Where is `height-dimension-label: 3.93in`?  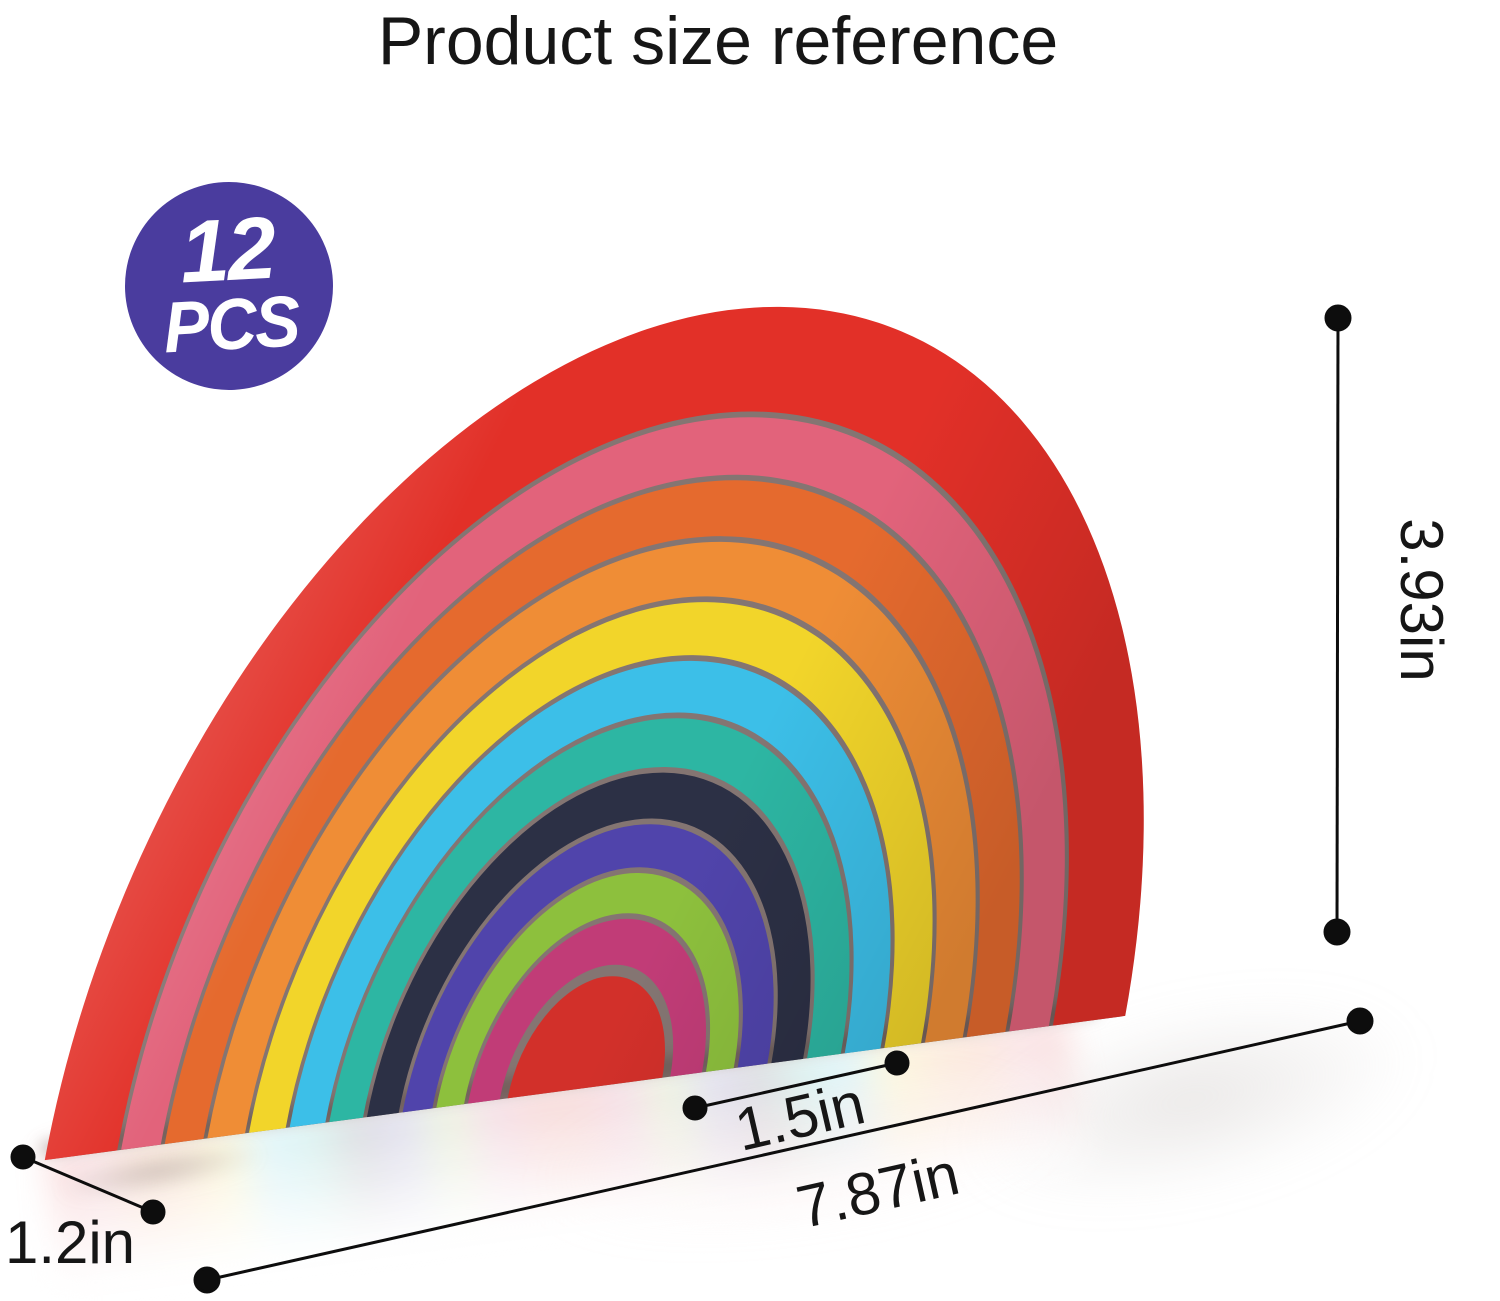 height-dimension-label: 3.93in is located at coordinates (1421, 600).